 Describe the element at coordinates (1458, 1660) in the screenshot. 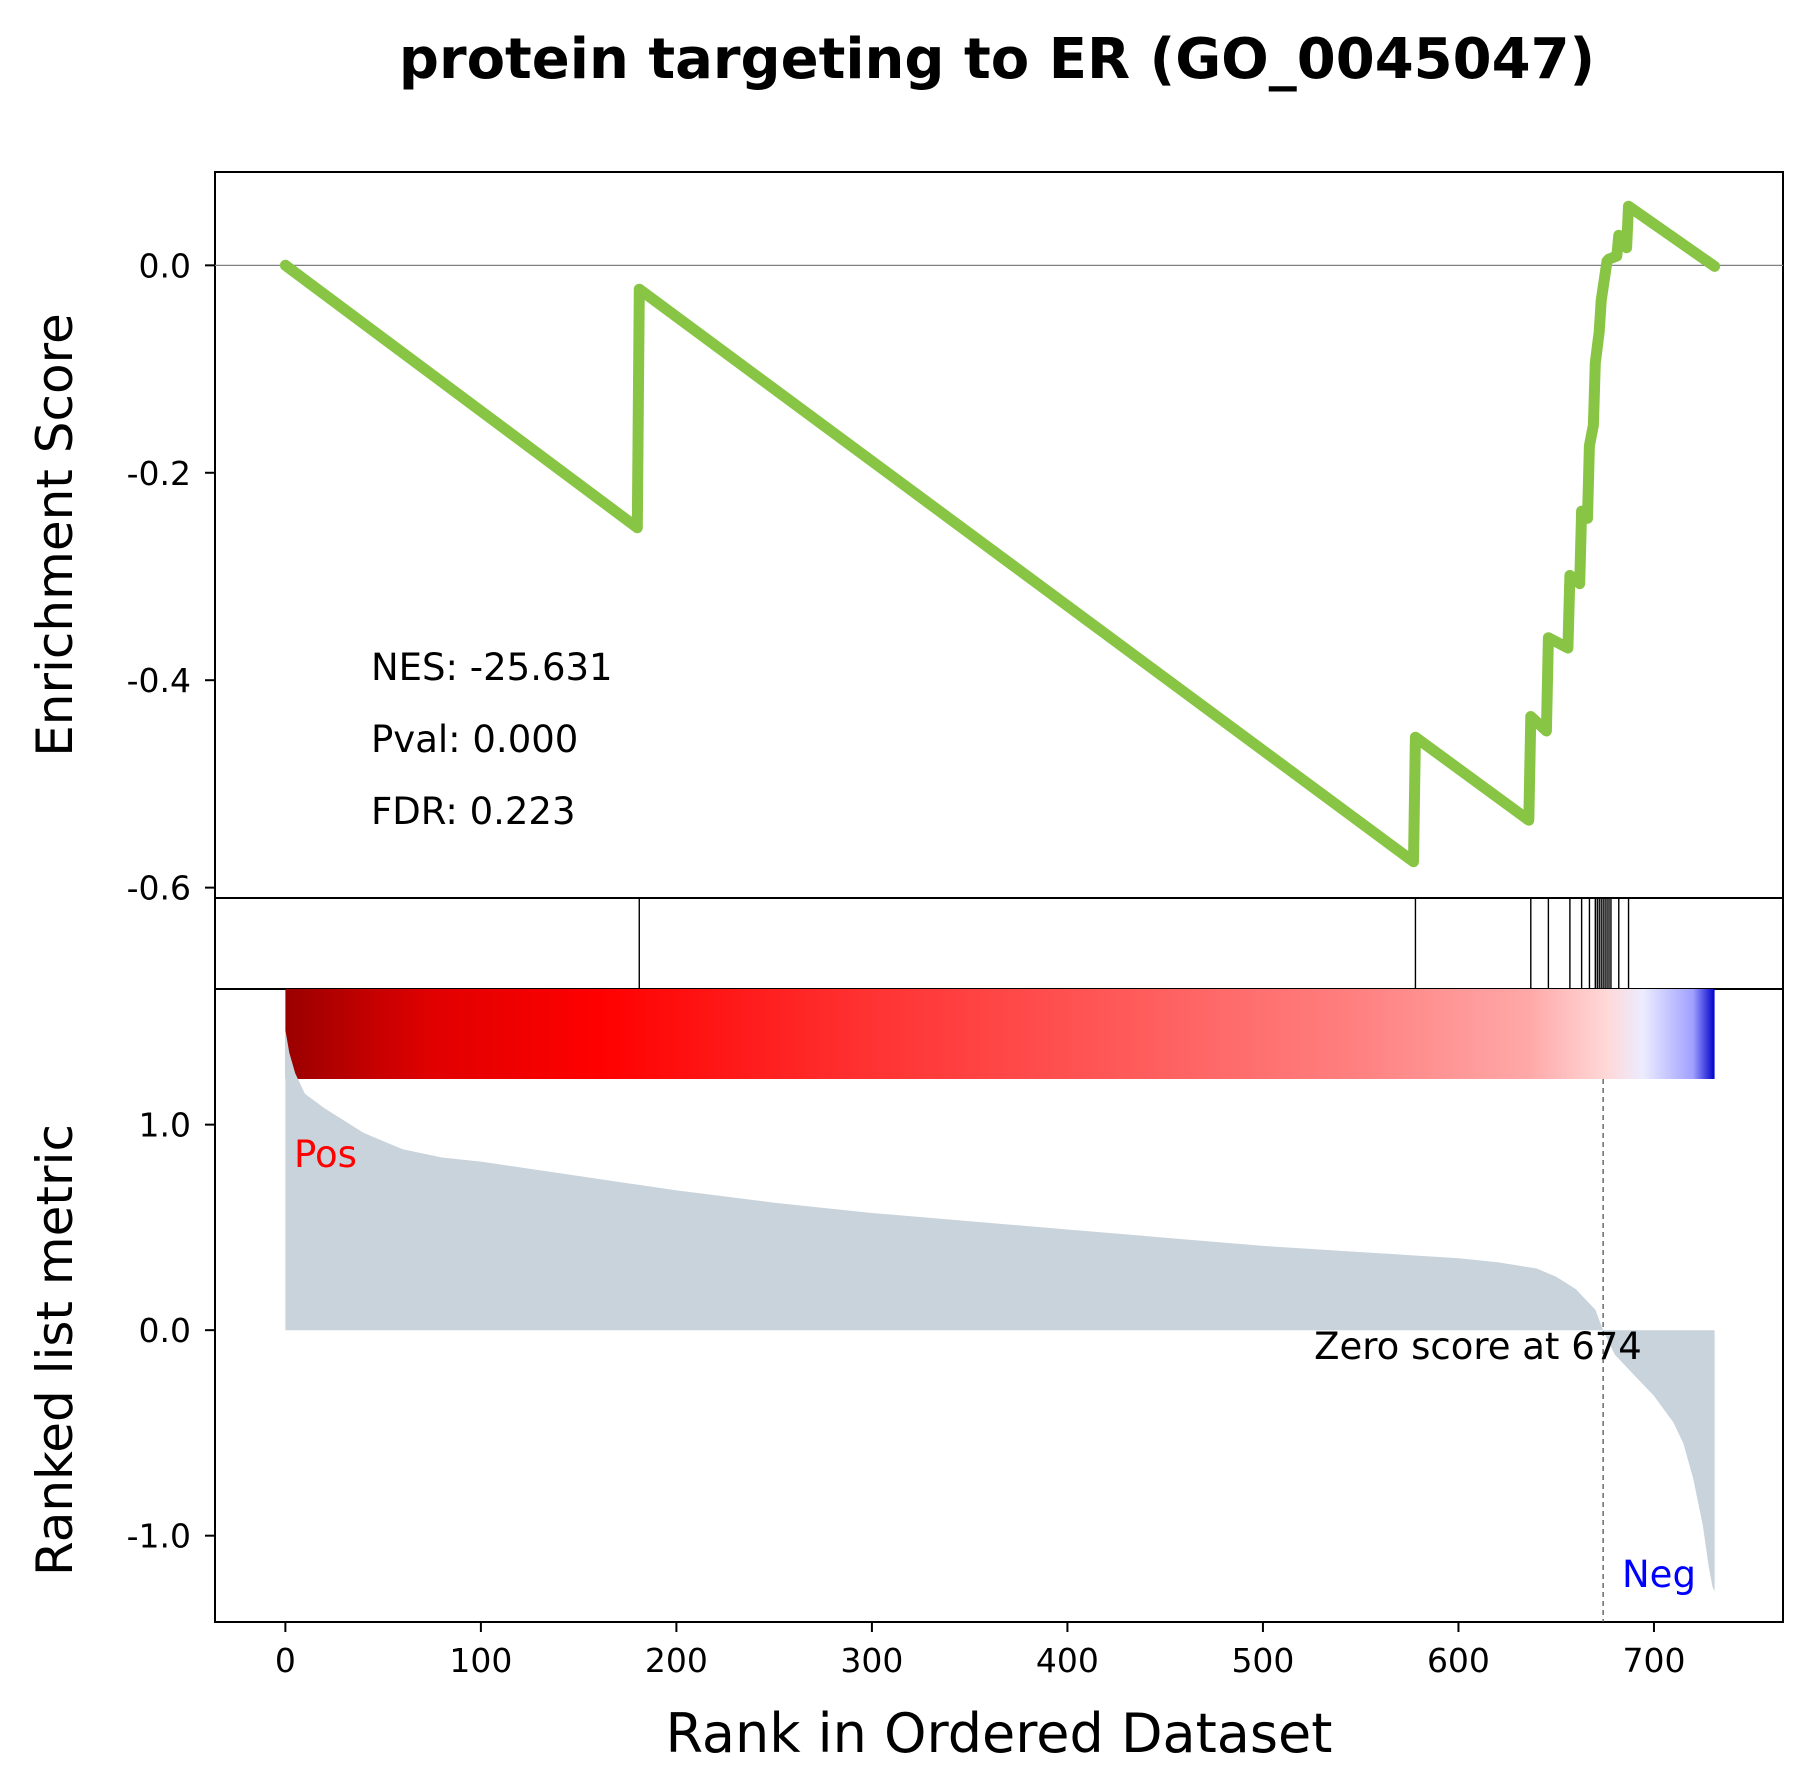

I see `x-tick-label: 600` at that location.